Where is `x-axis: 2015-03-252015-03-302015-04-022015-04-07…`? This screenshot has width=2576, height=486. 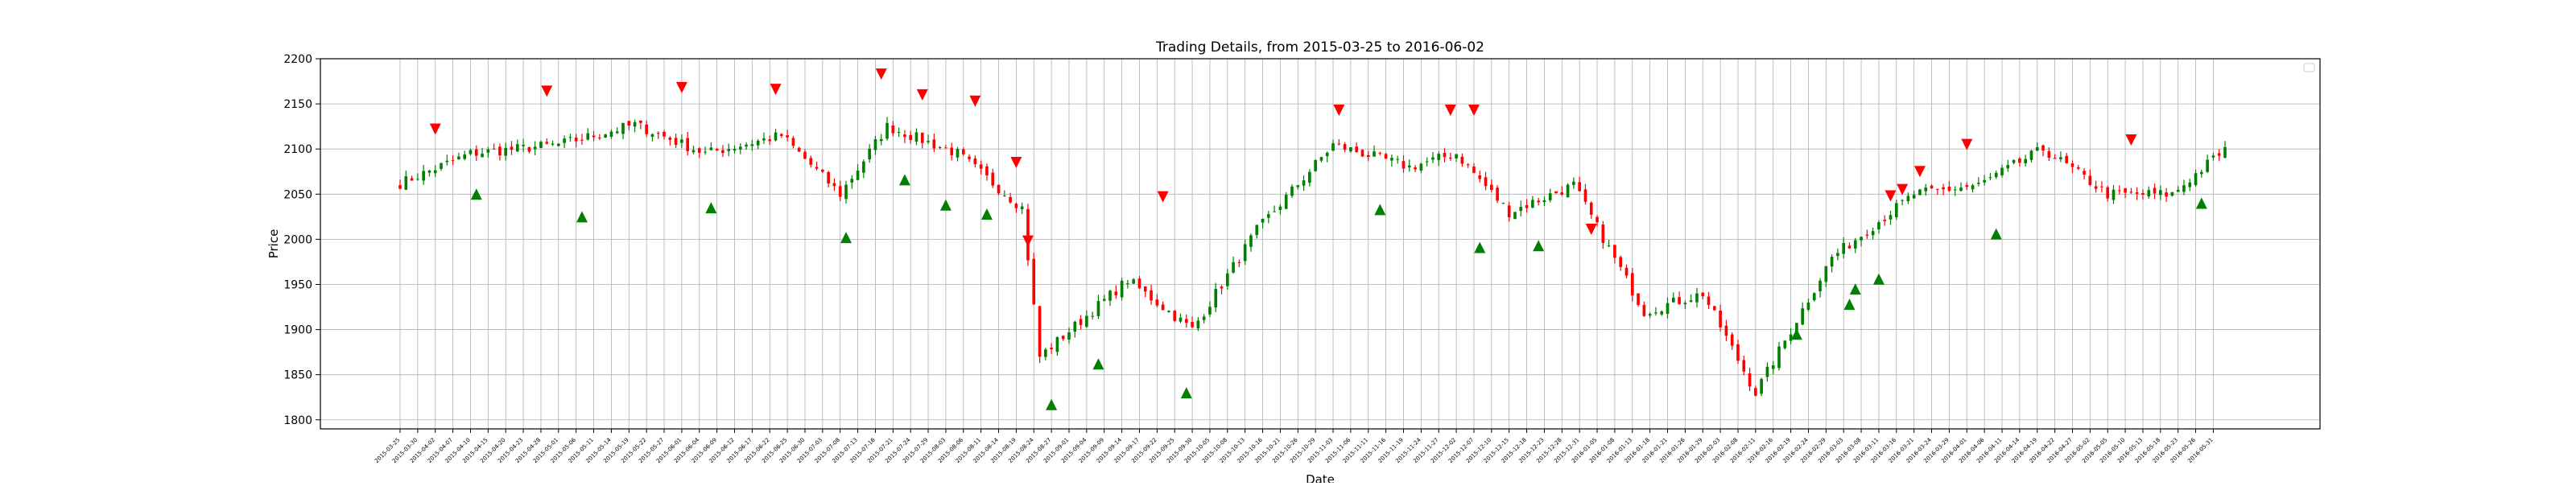 x-axis: 2015-03-252015-03-302015-04-022015-04-07… is located at coordinates (1294, 446).